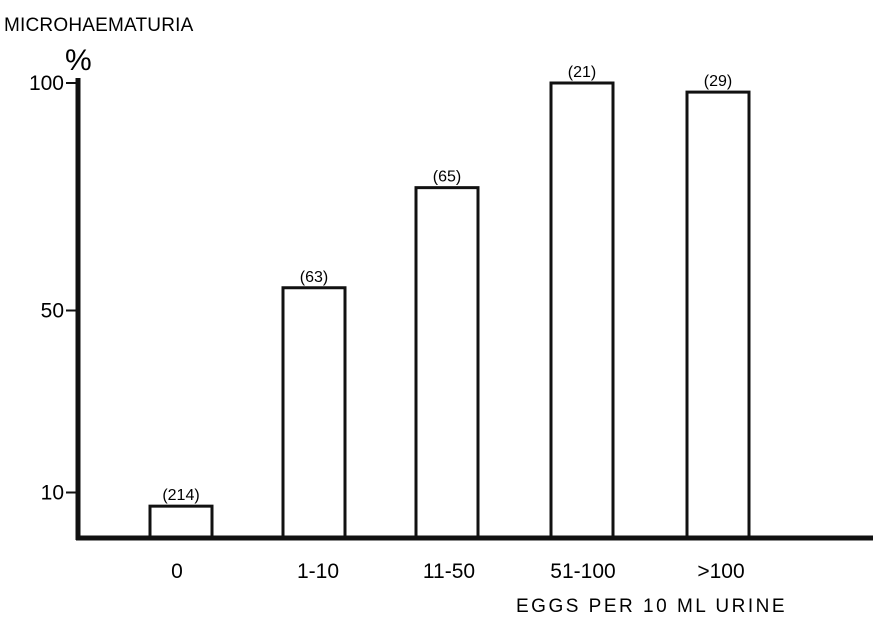 This screenshot has height=622, width=873. Describe the element at coordinates (180, 495) in the screenshot. I see `bar-count-label: (214)` at that location.